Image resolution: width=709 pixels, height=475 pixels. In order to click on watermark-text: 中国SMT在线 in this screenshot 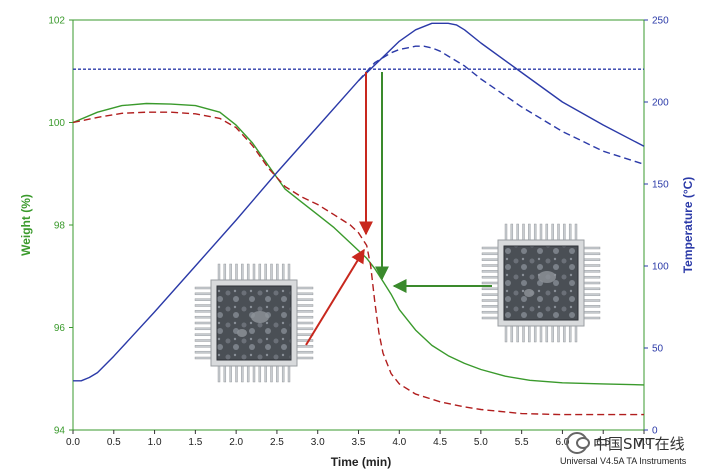, I will do `click(639, 443)`.